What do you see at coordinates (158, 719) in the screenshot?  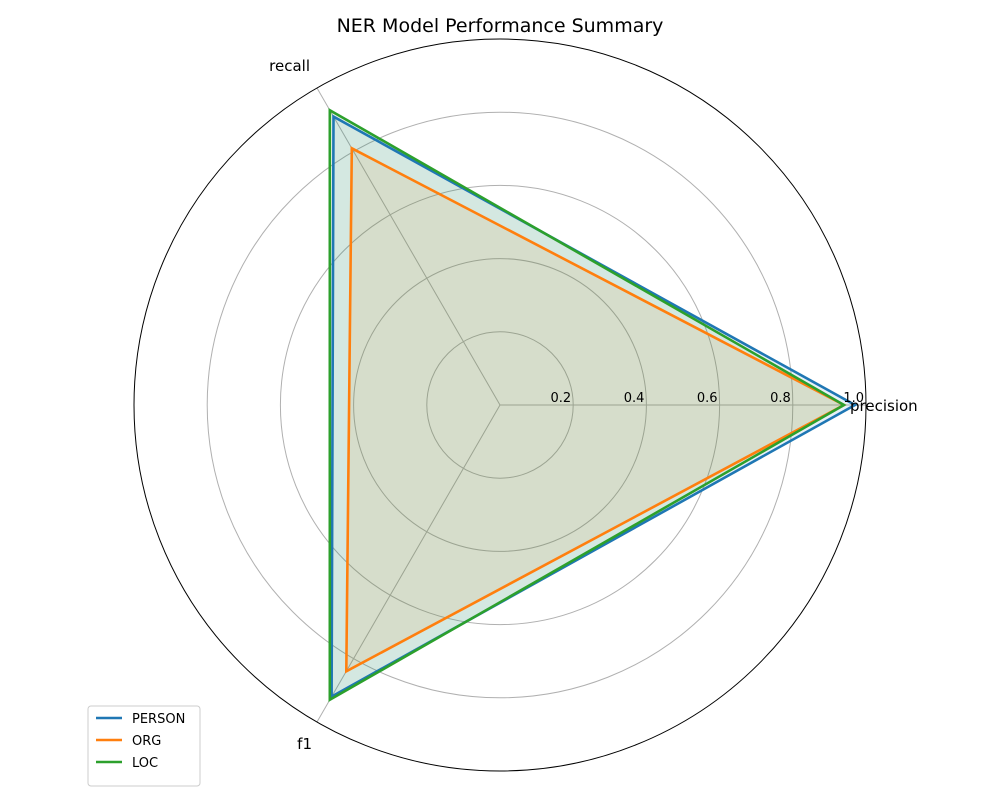 I see `legend-label-person: PERSON` at bounding box center [158, 719].